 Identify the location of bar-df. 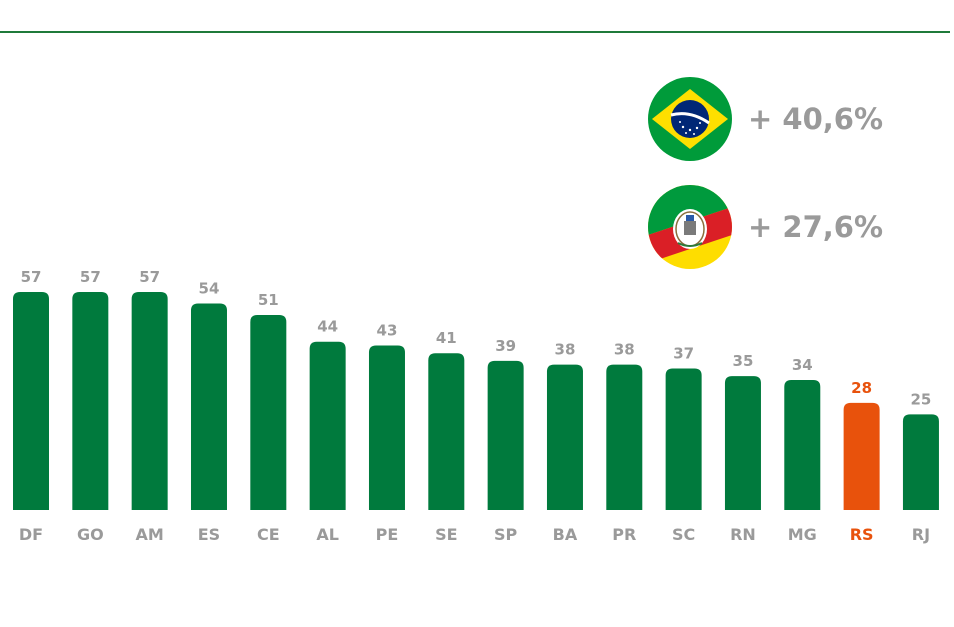
(31, 401).